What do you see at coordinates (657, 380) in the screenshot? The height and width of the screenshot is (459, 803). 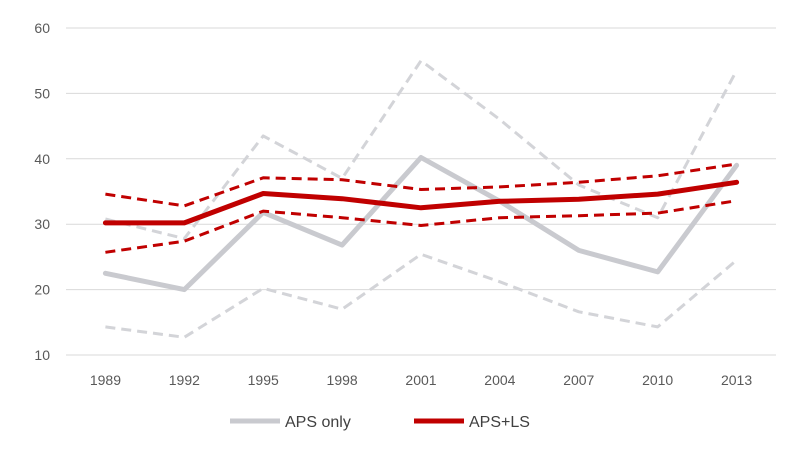 I see `x-tick-label: 2010` at bounding box center [657, 380].